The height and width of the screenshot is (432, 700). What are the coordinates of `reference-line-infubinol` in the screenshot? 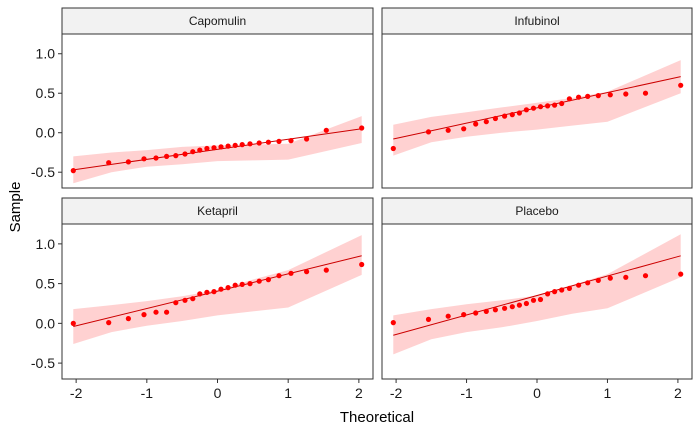 It's located at (537, 108).